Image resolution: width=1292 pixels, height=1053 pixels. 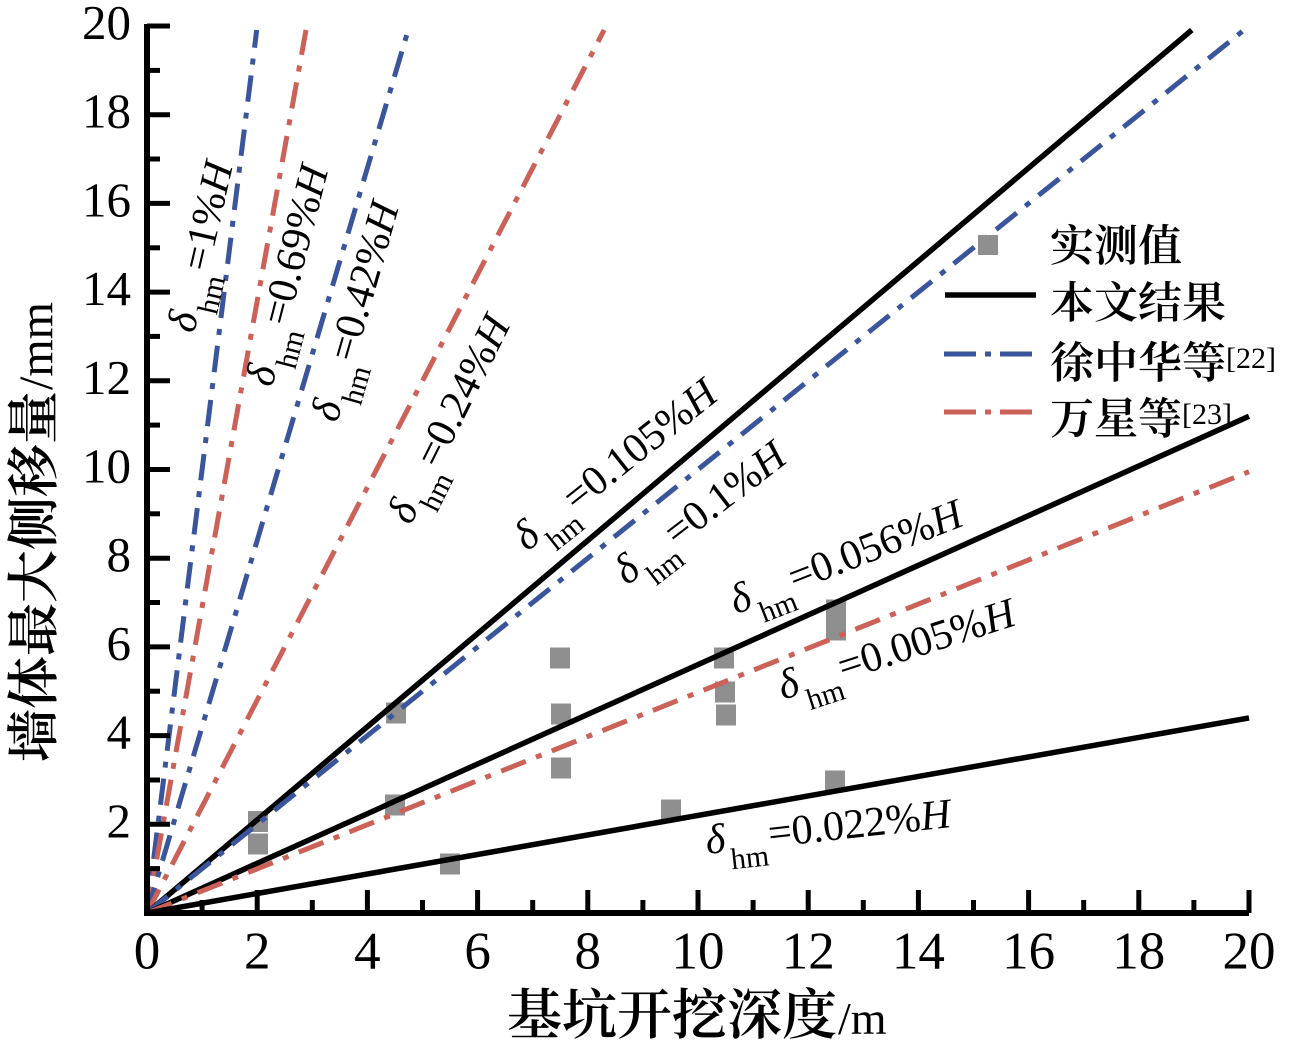 I want to click on svg-text: 0, so click(x=147, y=952).